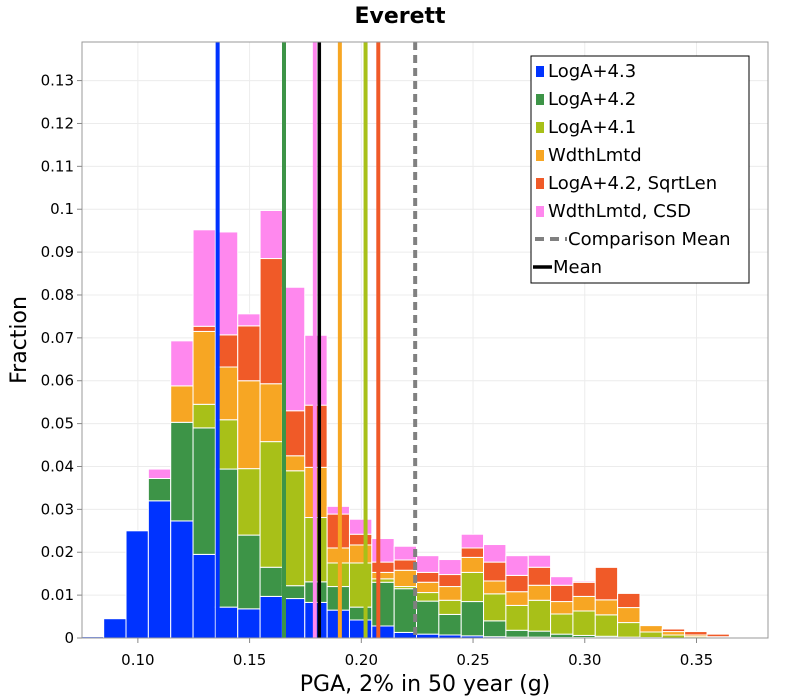 The width and height of the screenshot is (800, 700). I want to click on y-tick-label: 0, so click(69, 638).